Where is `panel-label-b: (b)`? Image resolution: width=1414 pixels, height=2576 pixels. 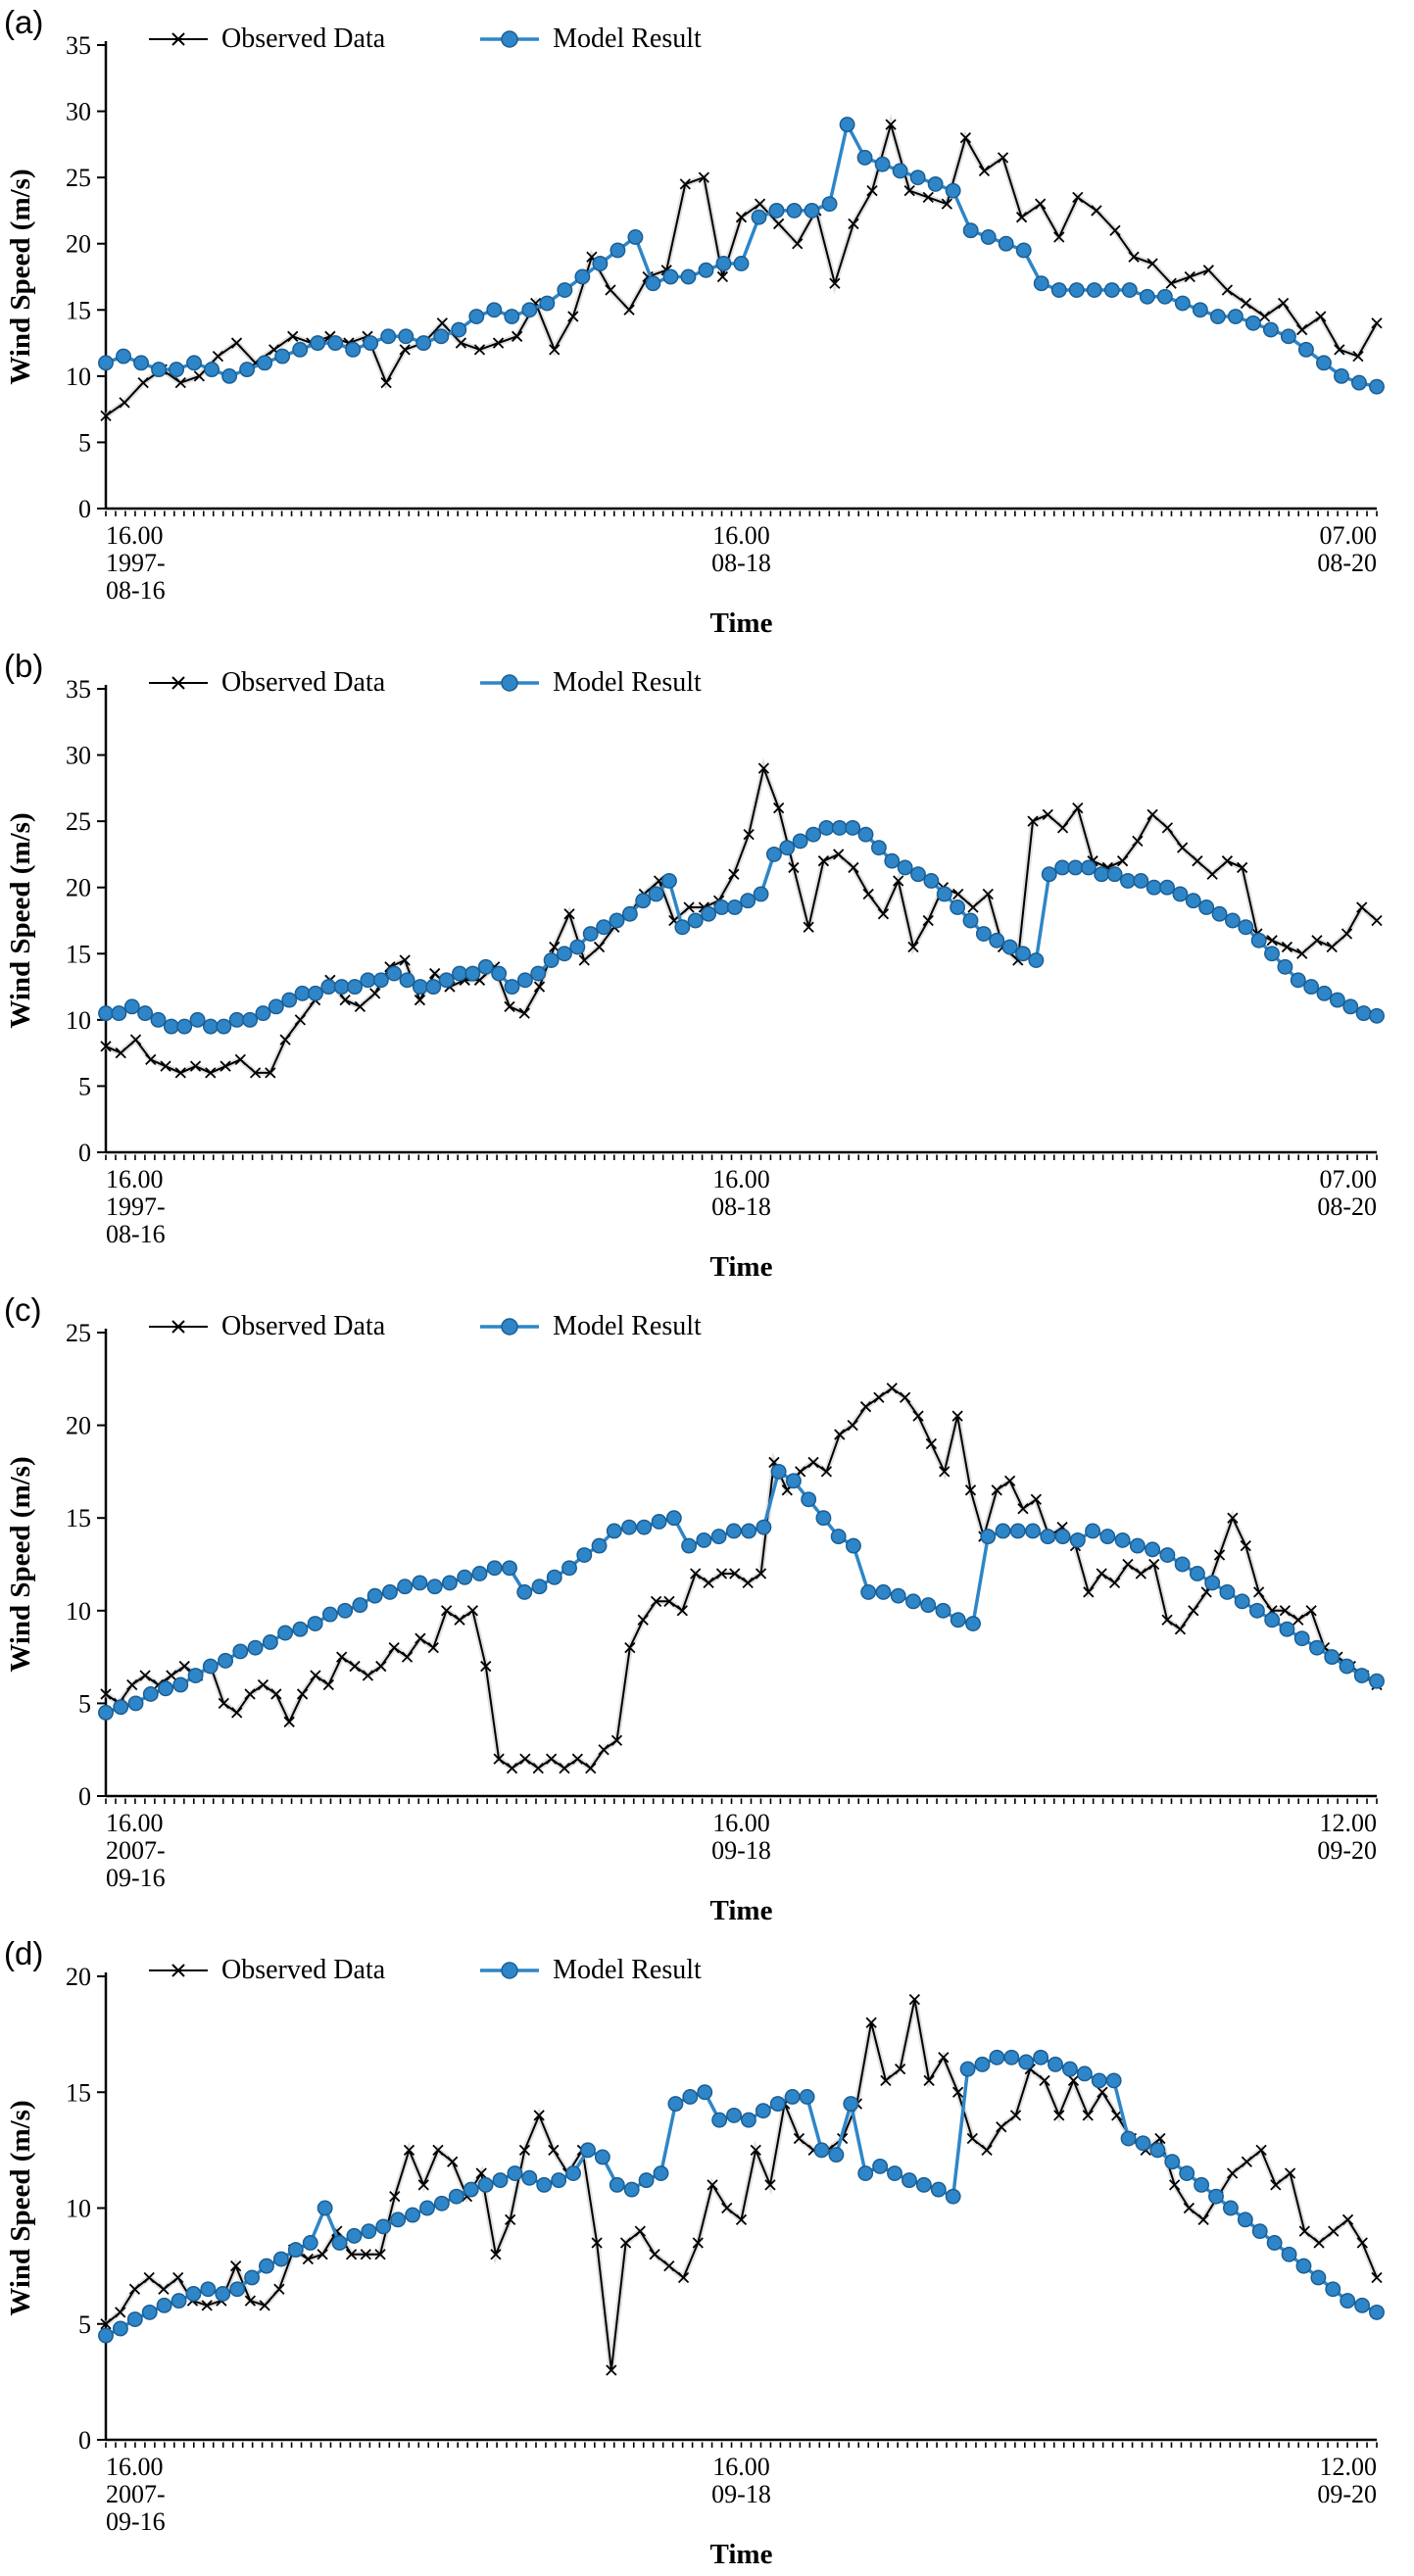 panel-label-b: (b) is located at coordinates (24, 666).